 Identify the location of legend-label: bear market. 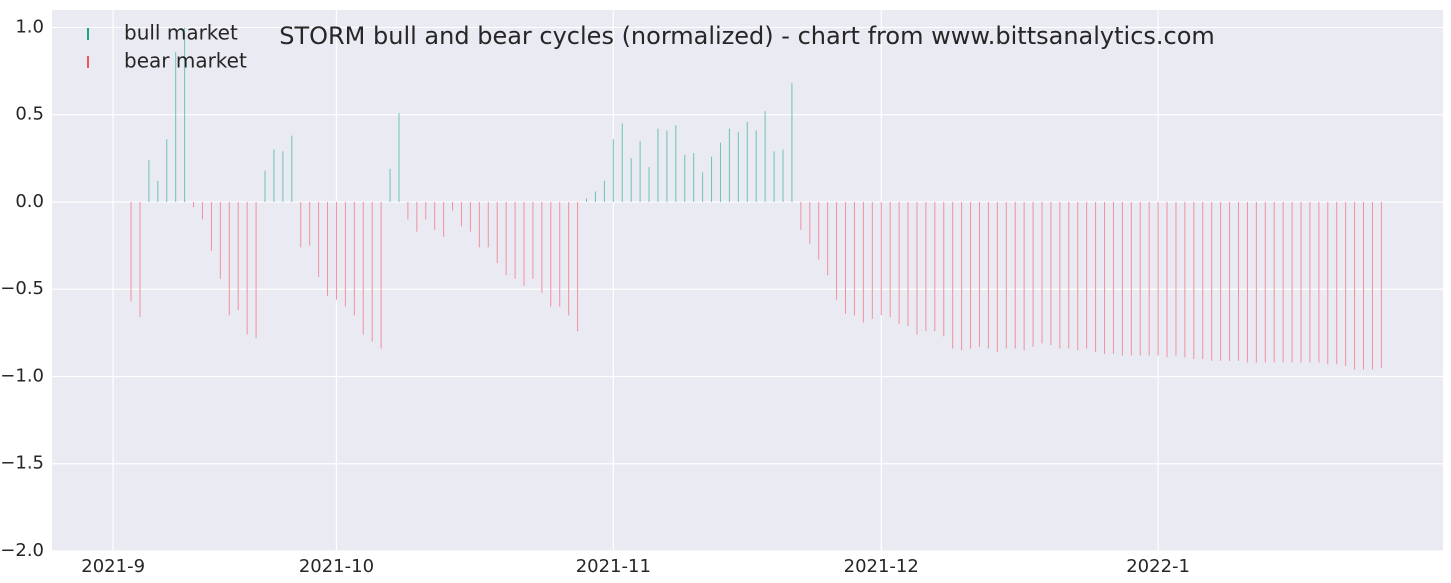
(185, 61).